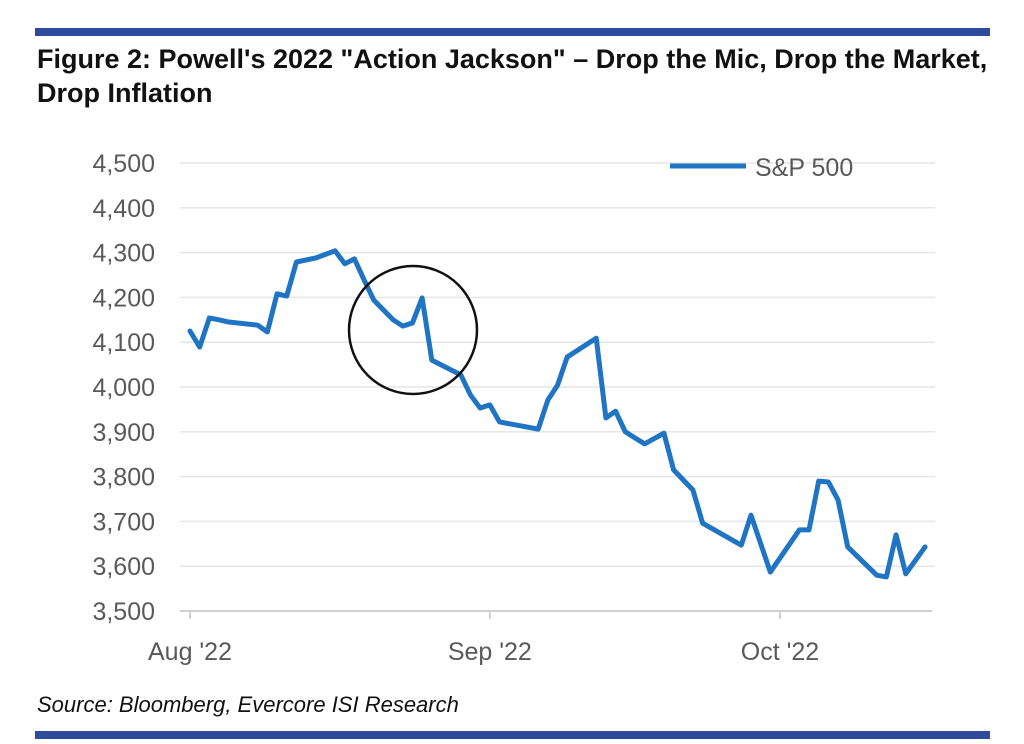 The image size is (1024, 744). I want to click on x-tick-label: Aug '22, so click(190, 652).